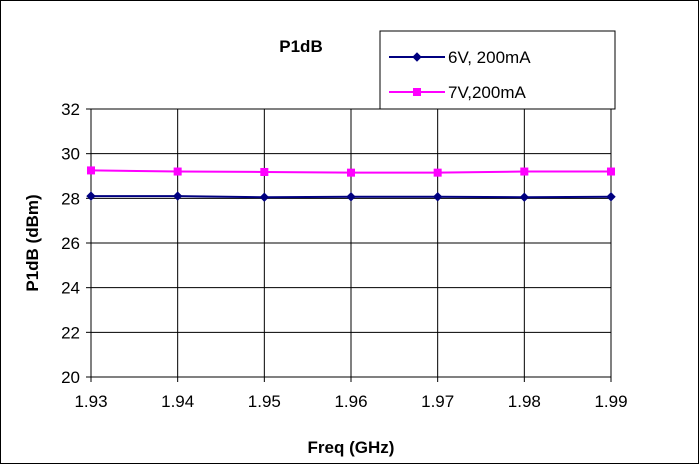  I want to click on legend-entry-2: 7V,200mA, so click(457, 92).